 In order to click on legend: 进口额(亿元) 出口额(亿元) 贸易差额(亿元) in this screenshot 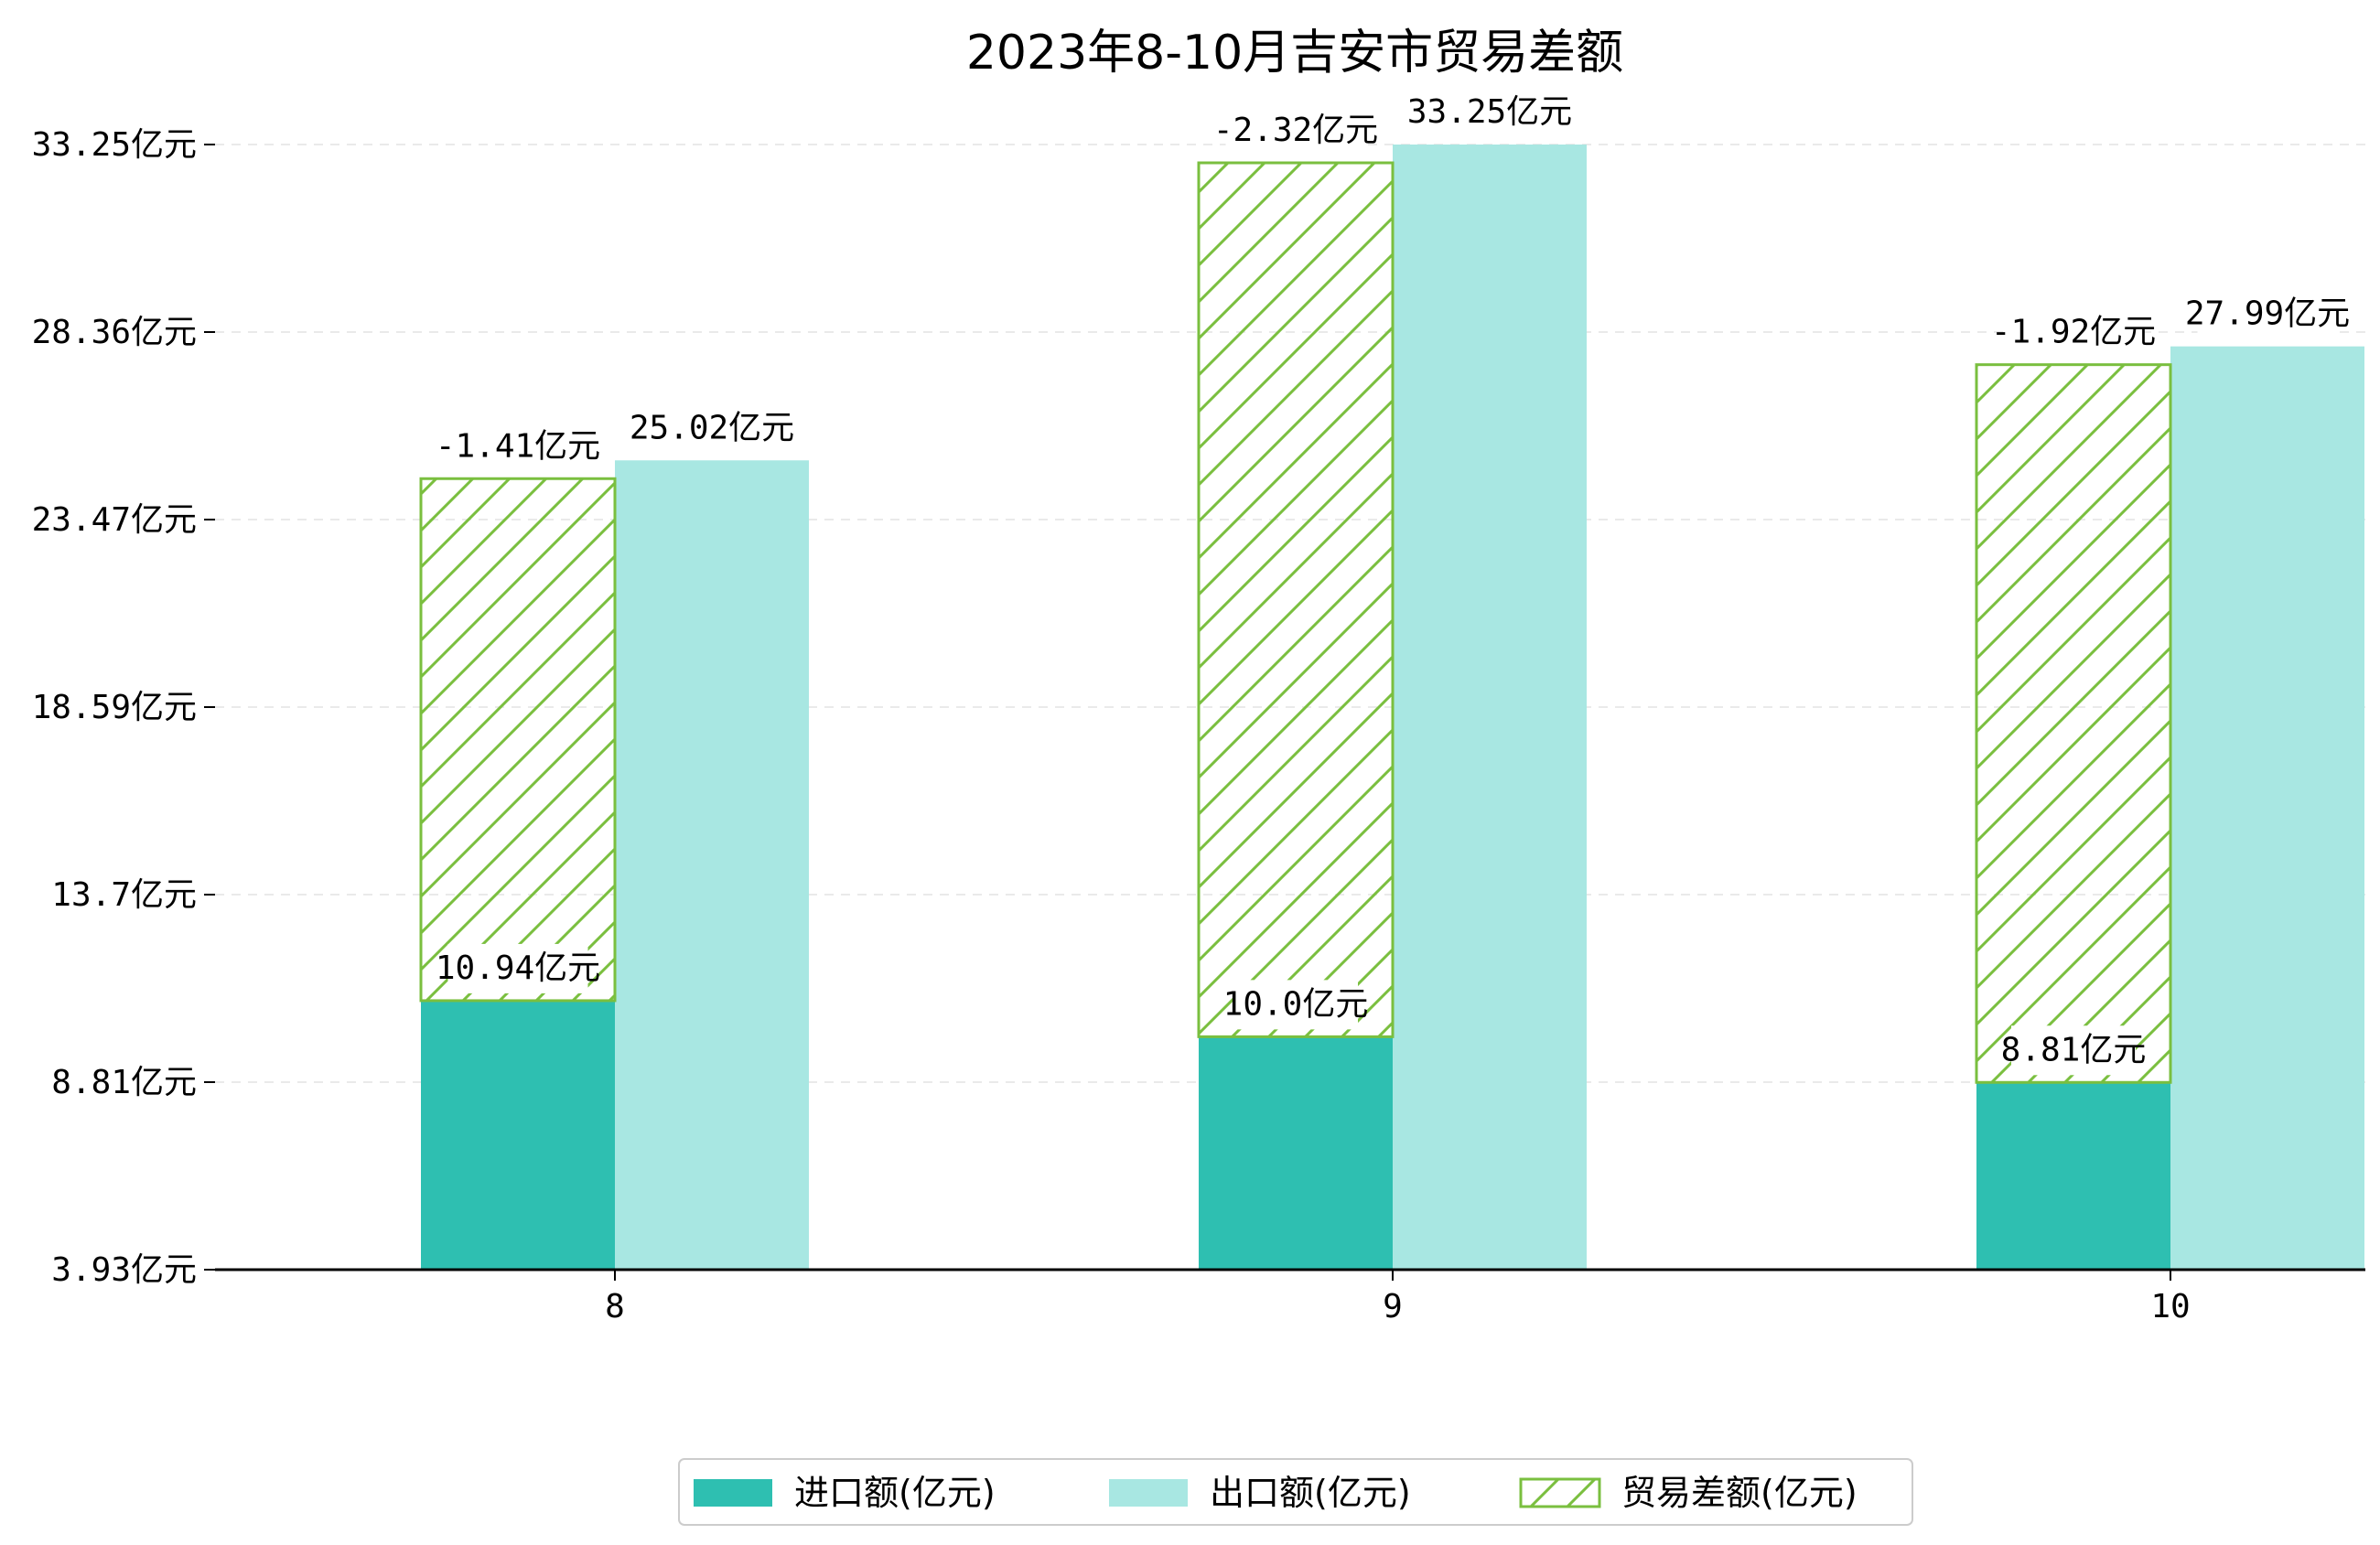, I will do `click(1295, 1492)`.